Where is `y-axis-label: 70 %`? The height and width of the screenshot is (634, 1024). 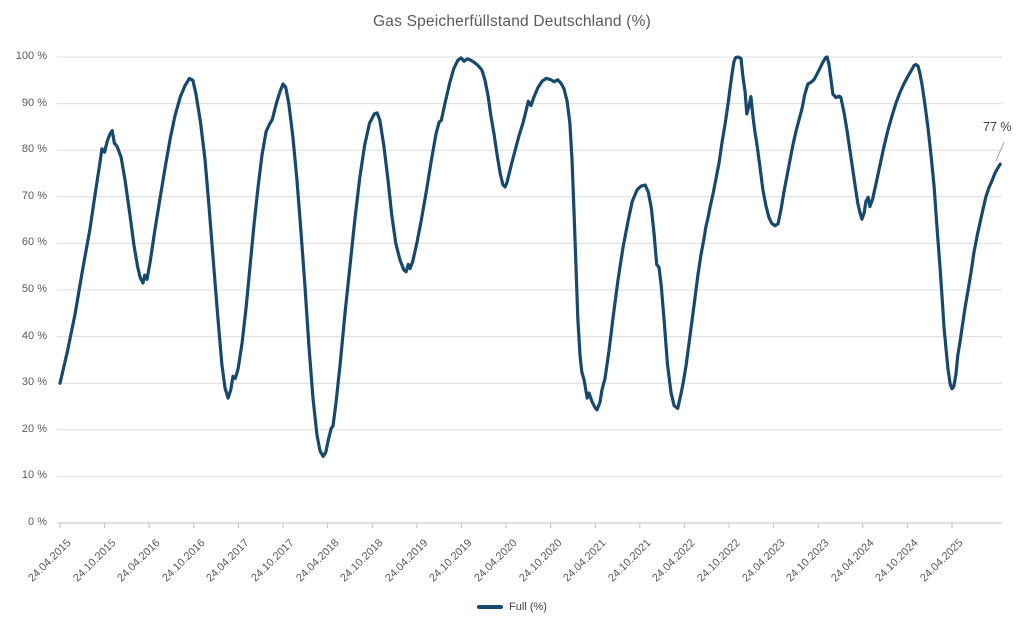 y-axis-label: 70 % is located at coordinates (34, 195).